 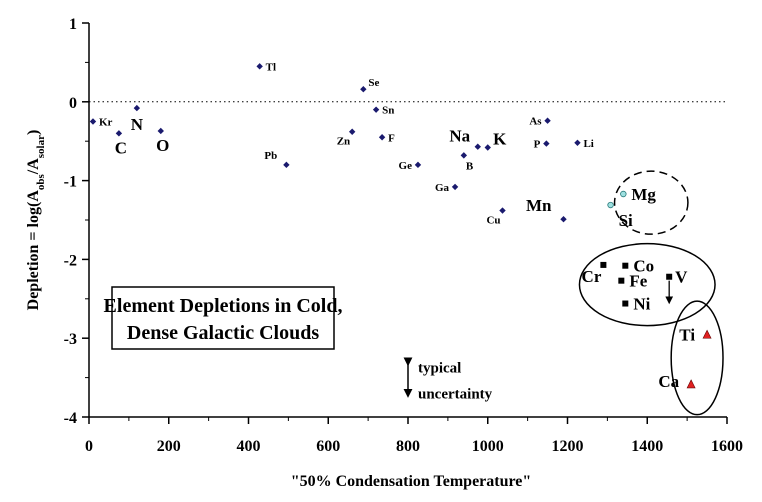 What do you see at coordinates (411, 481) in the screenshot?
I see `x-axis-label: "50% Condensation Temperature"` at bounding box center [411, 481].